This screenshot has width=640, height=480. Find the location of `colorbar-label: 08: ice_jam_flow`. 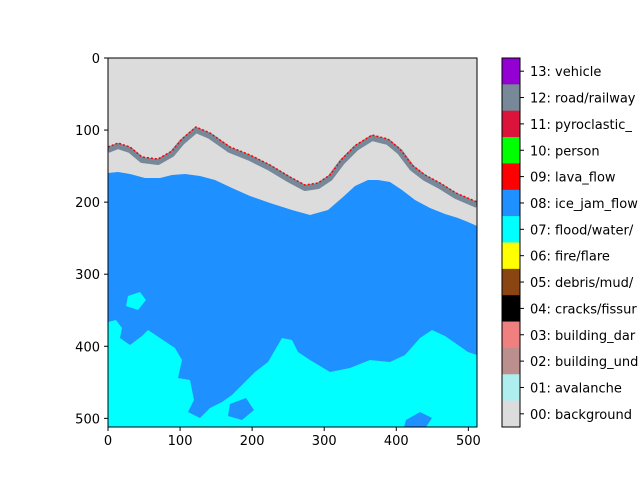

colorbar-label: 08: ice_jam_flow is located at coordinates (584, 204).